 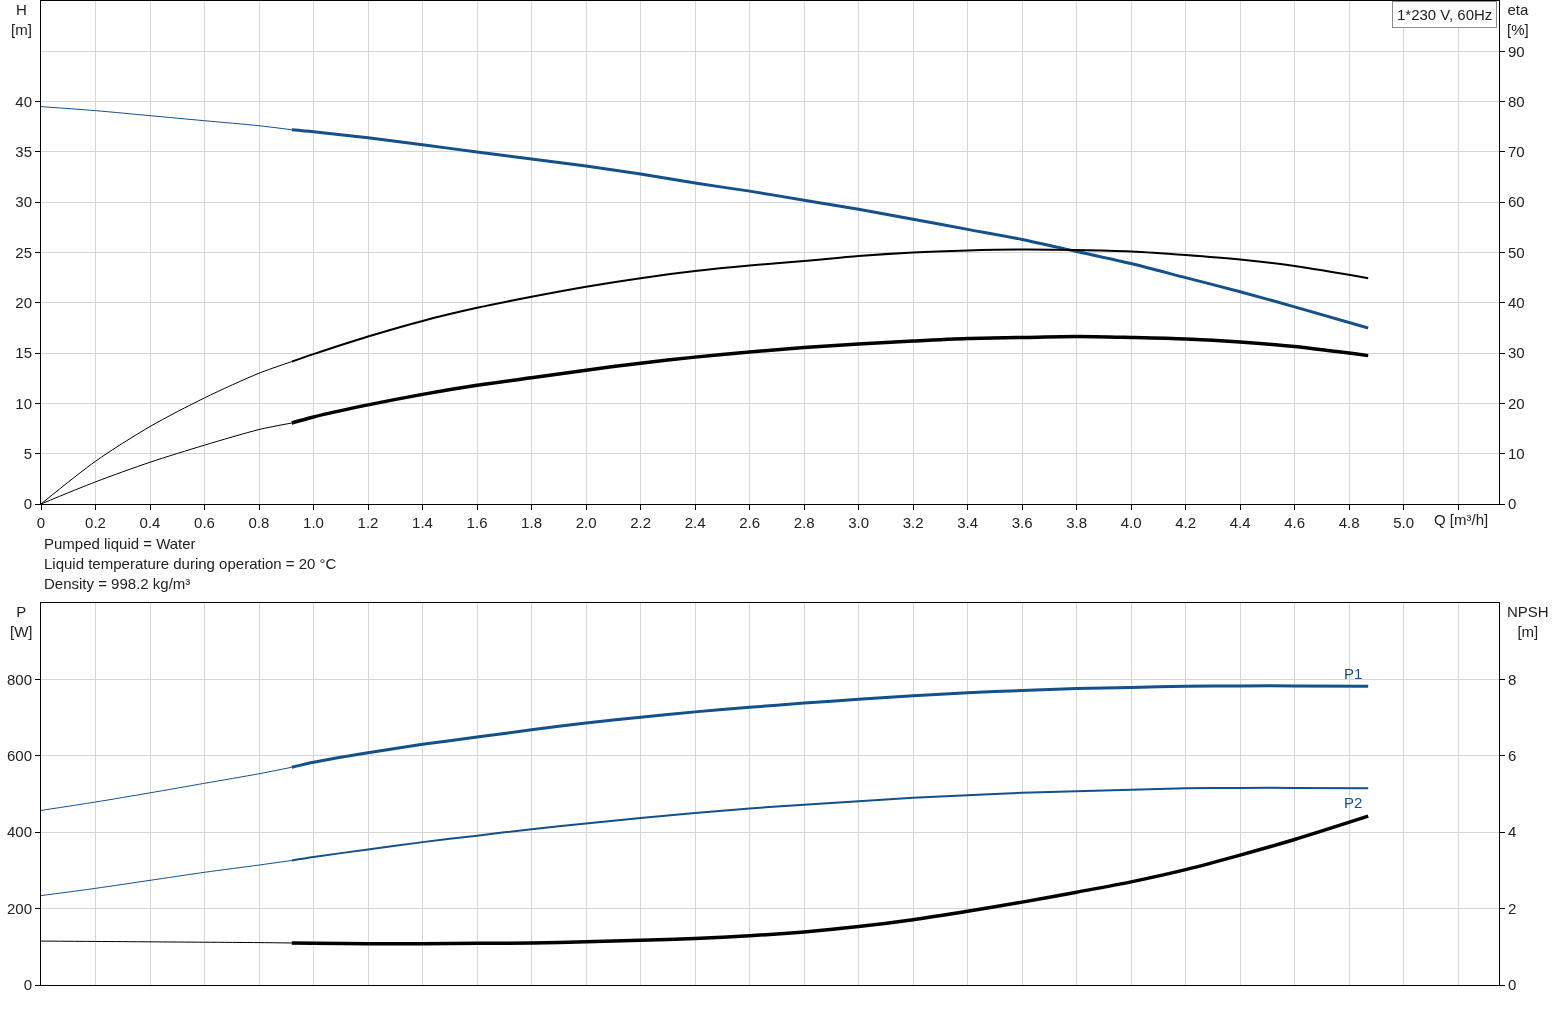 What do you see at coordinates (422, 522) in the screenshot?
I see `x-tick-label: 1.4` at bounding box center [422, 522].